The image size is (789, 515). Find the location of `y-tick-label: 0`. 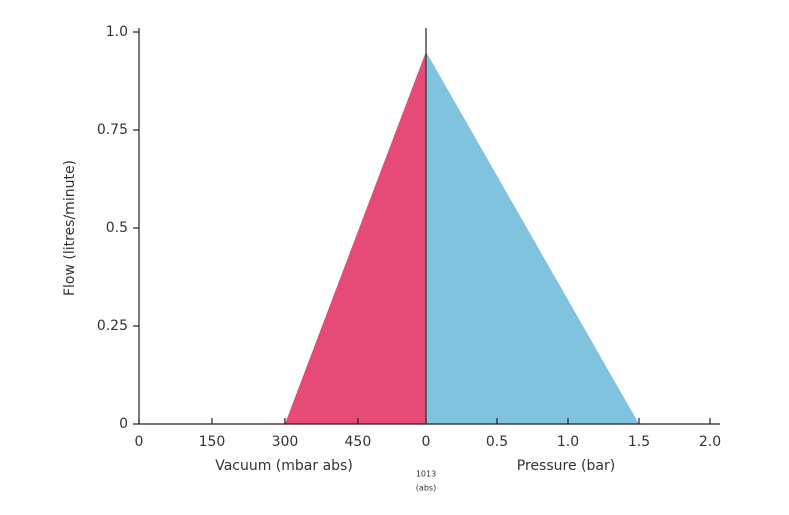

y-tick-label: 0 is located at coordinates (123, 424).